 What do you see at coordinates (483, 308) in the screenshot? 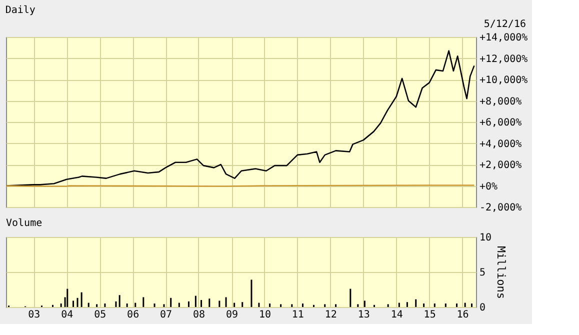
I see `y-tick-label: 0` at bounding box center [483, 308].